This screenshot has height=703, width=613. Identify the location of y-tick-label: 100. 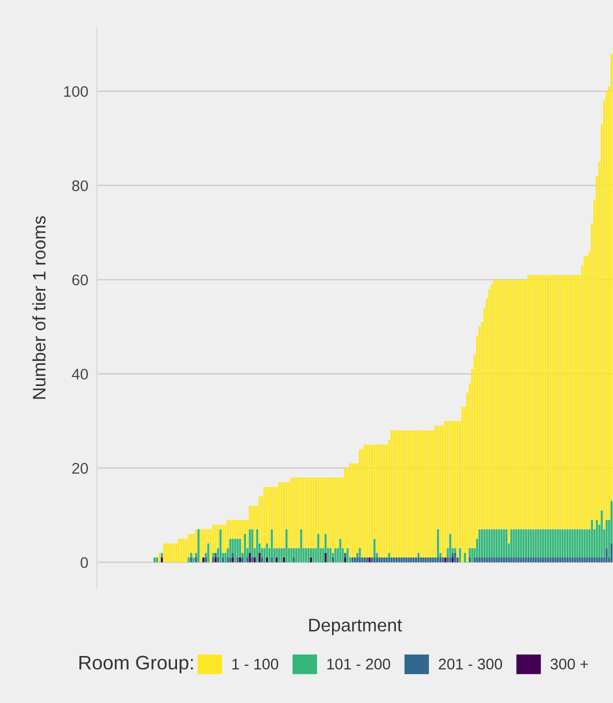
(76, 91).